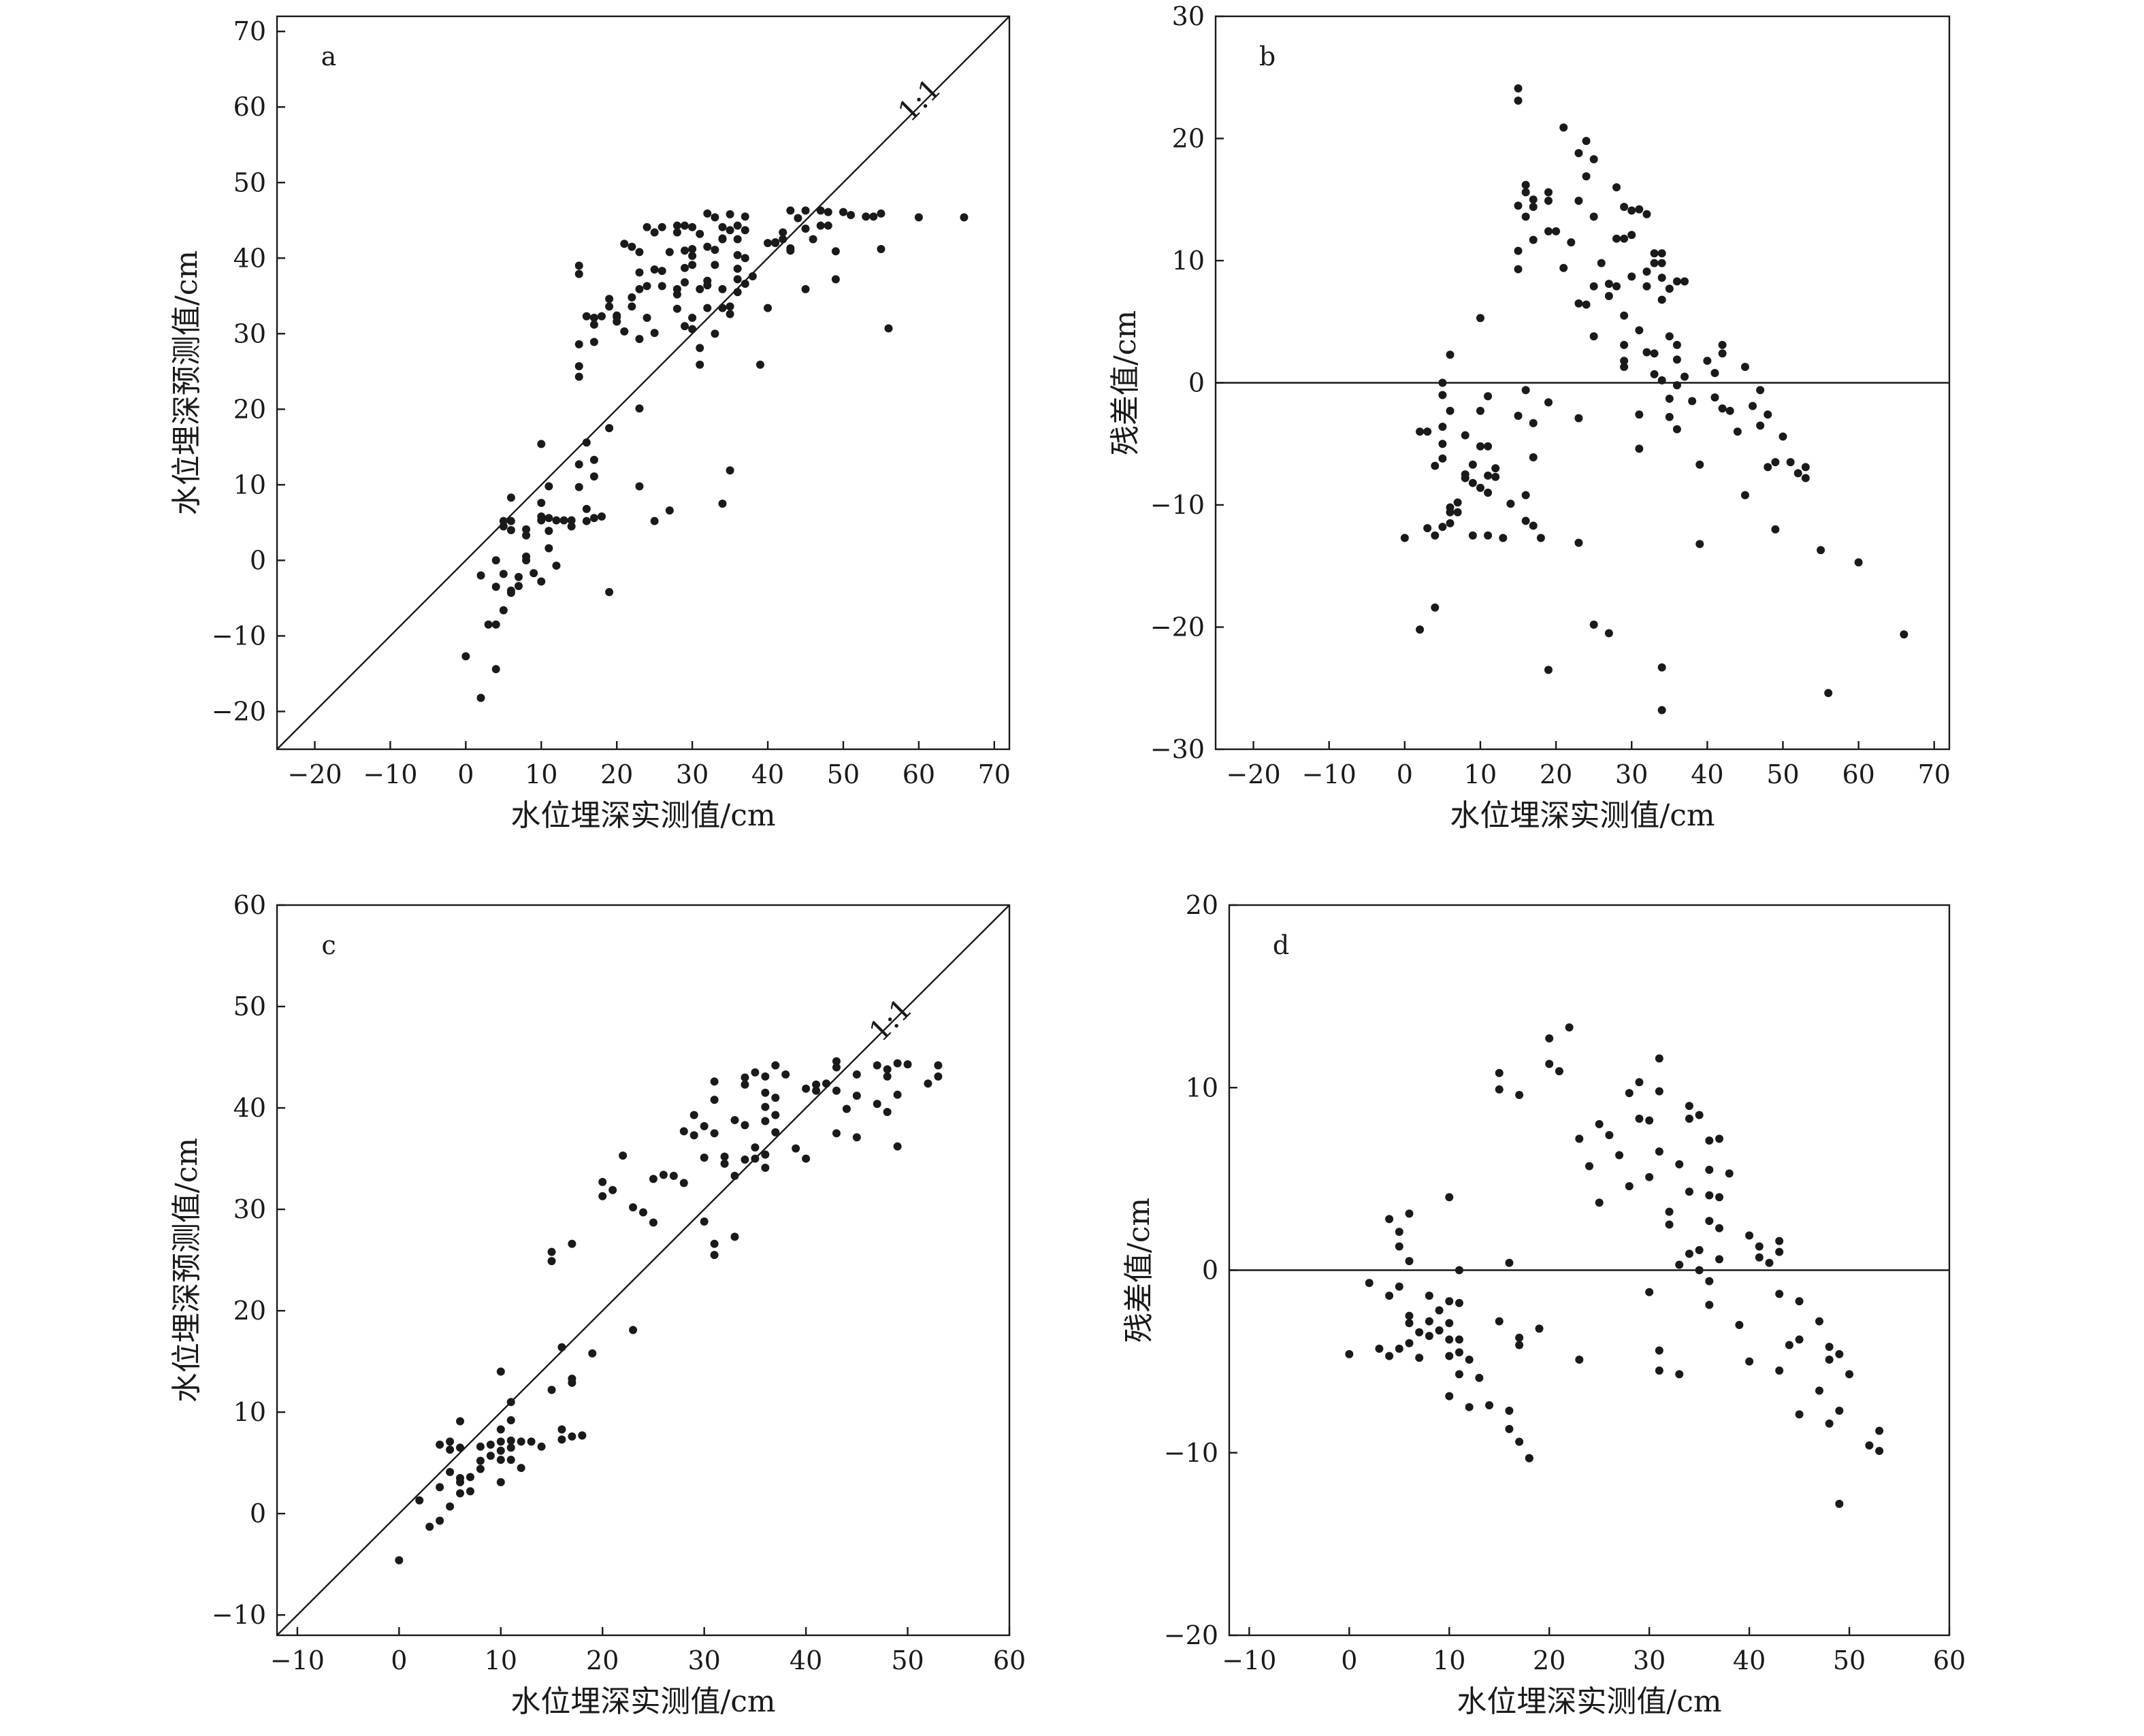  Describe the element at coordinates (258, 560) in the screenshot. I see `y-tick-label: 0` at that location.